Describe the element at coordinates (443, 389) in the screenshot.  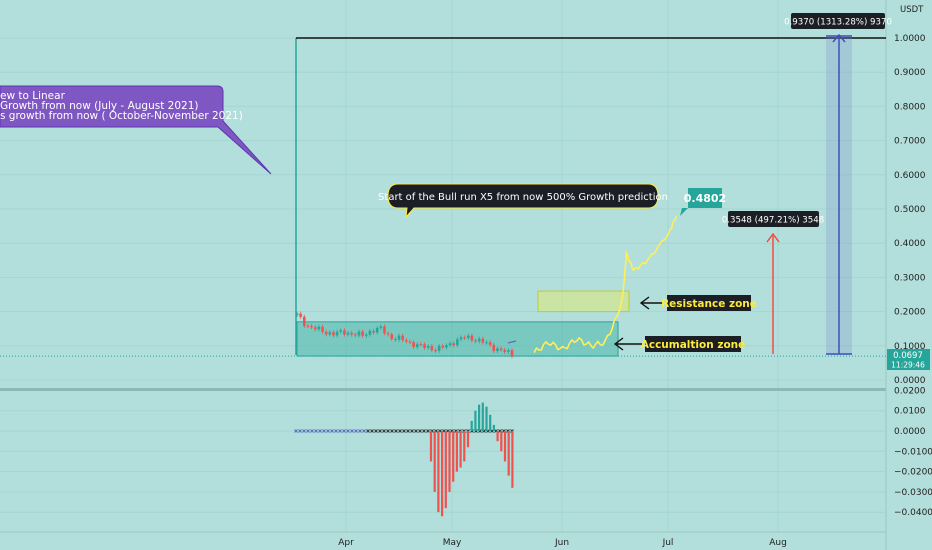
I see `panel-separator` at that location.